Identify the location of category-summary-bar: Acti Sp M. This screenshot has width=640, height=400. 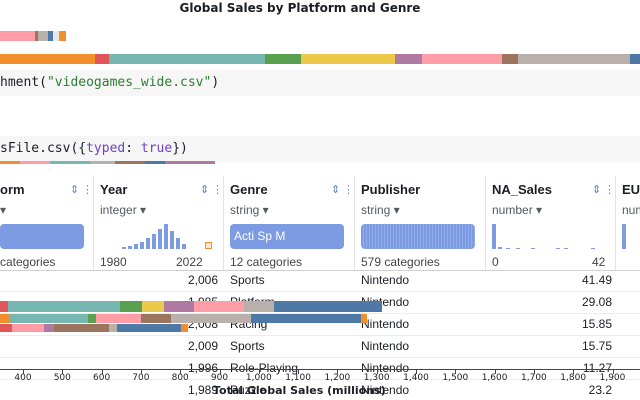
(287, 236).